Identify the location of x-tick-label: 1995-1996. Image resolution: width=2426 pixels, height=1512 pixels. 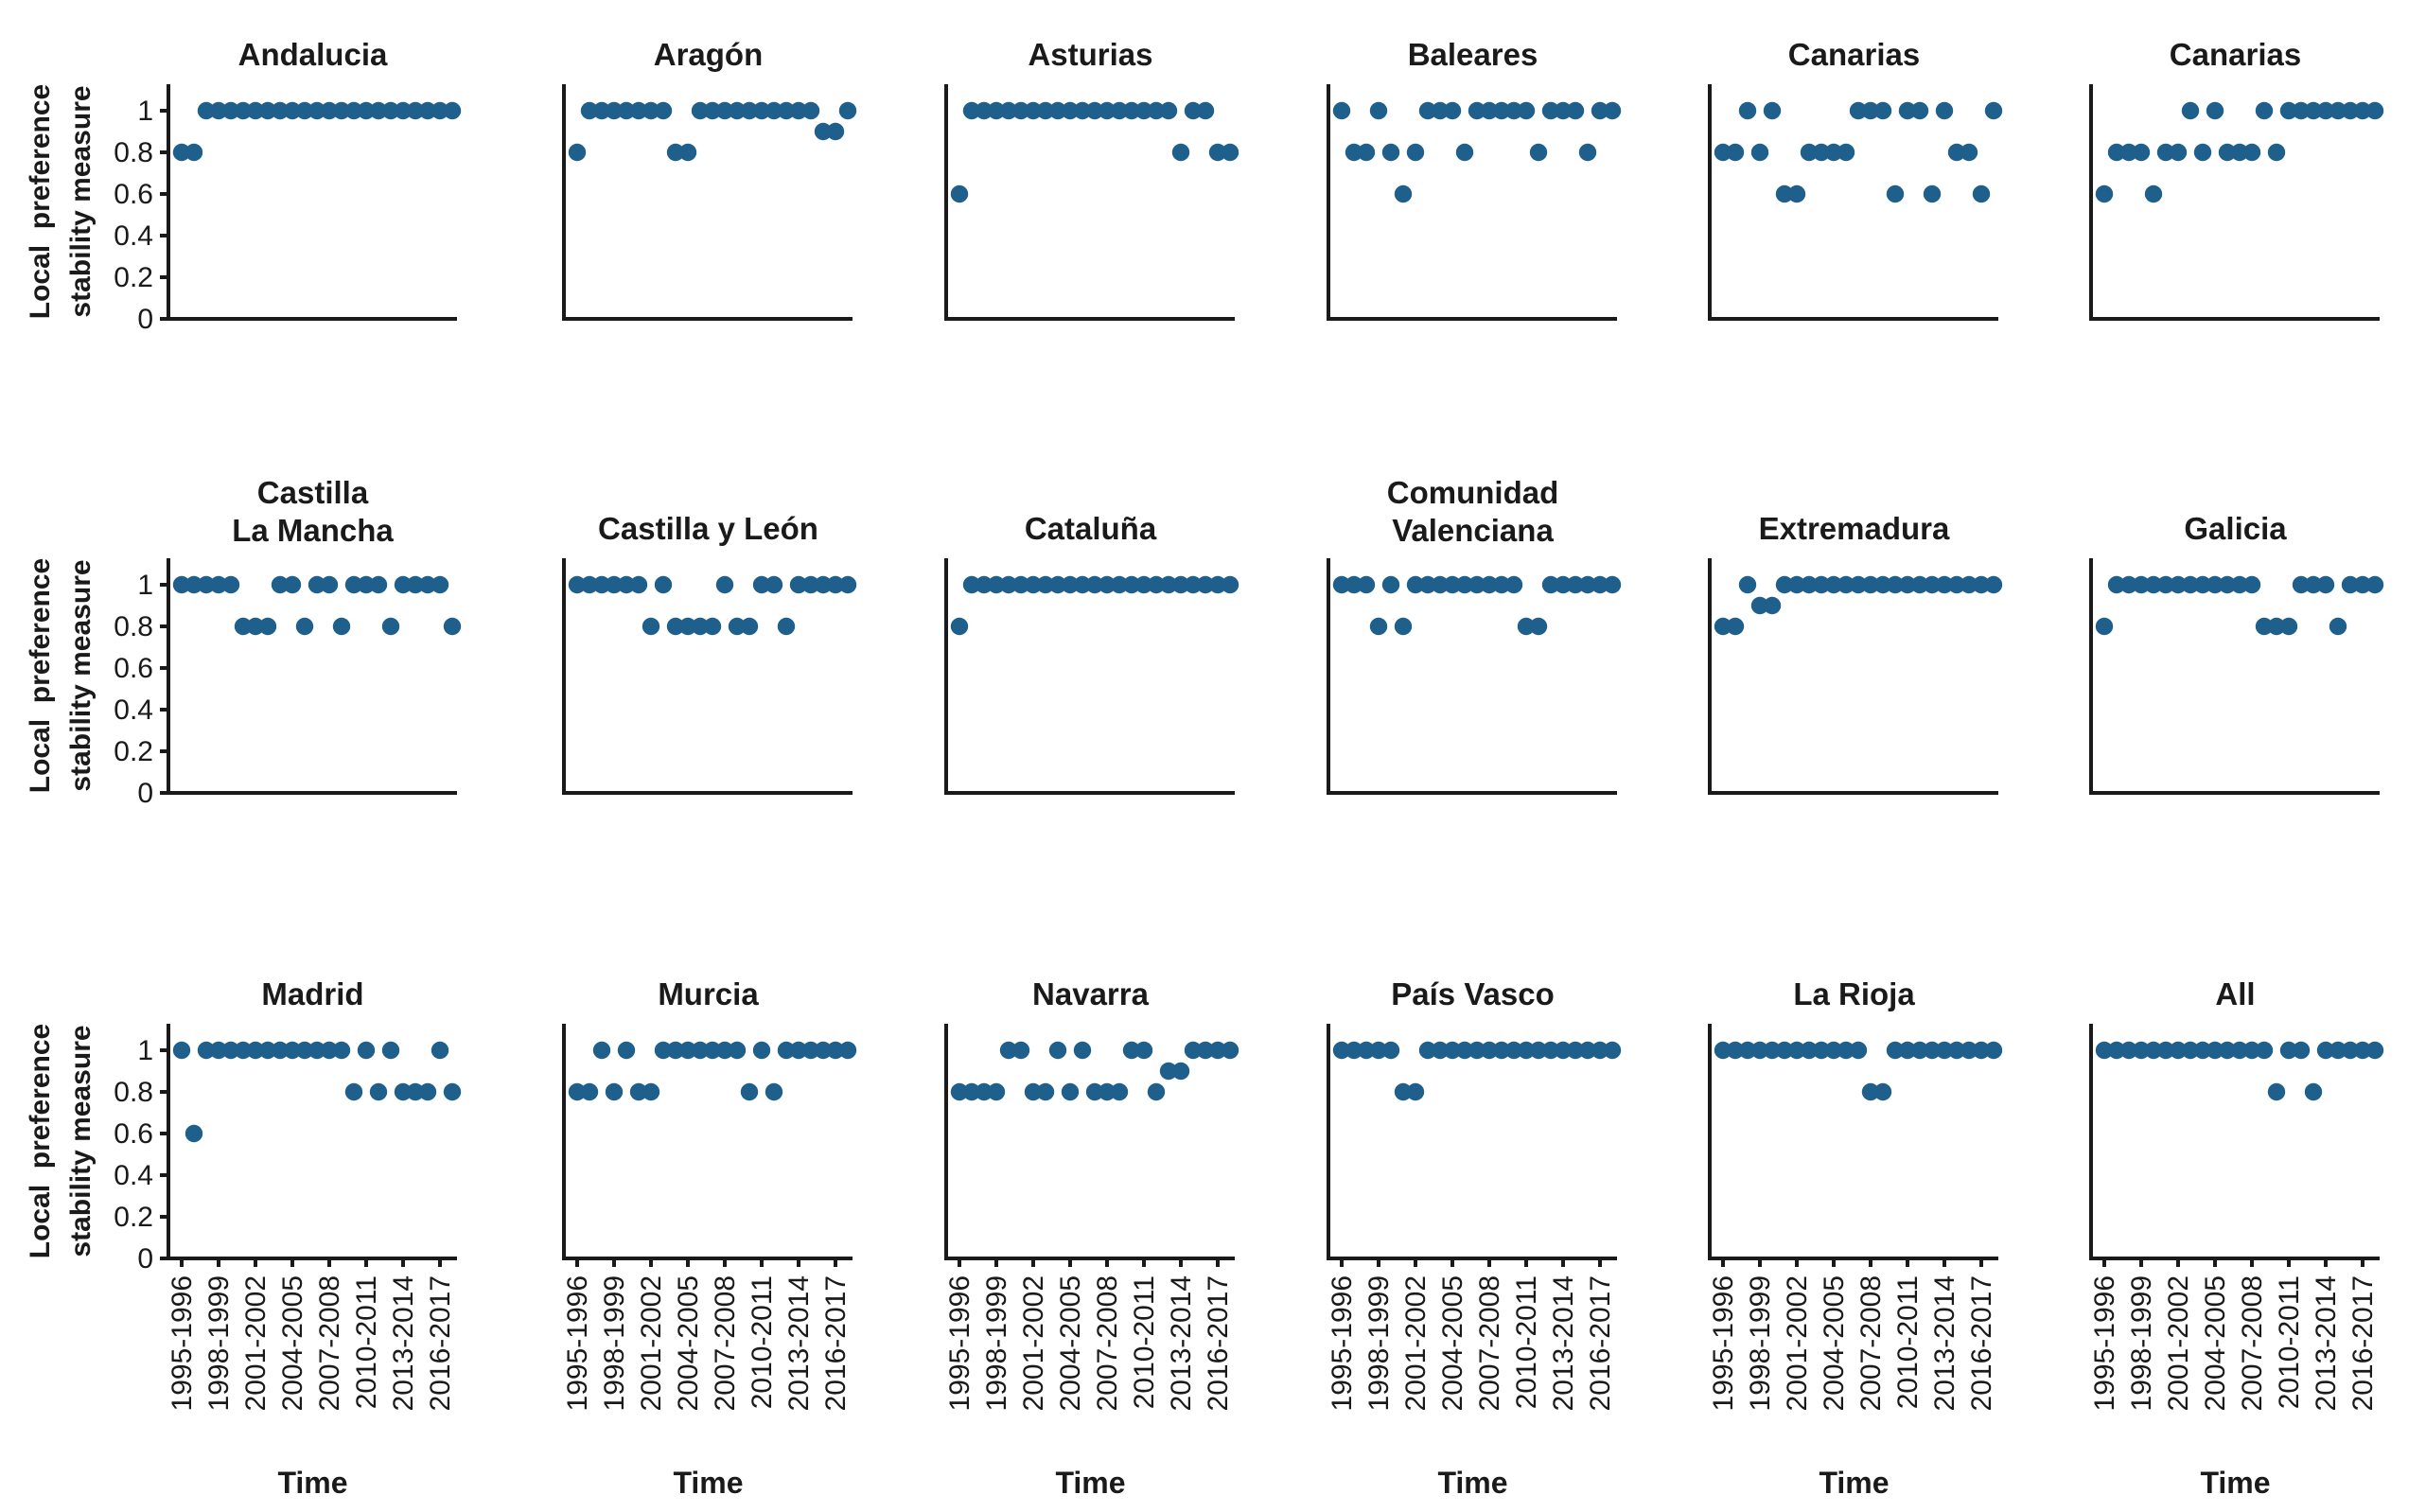
(960, 1343).